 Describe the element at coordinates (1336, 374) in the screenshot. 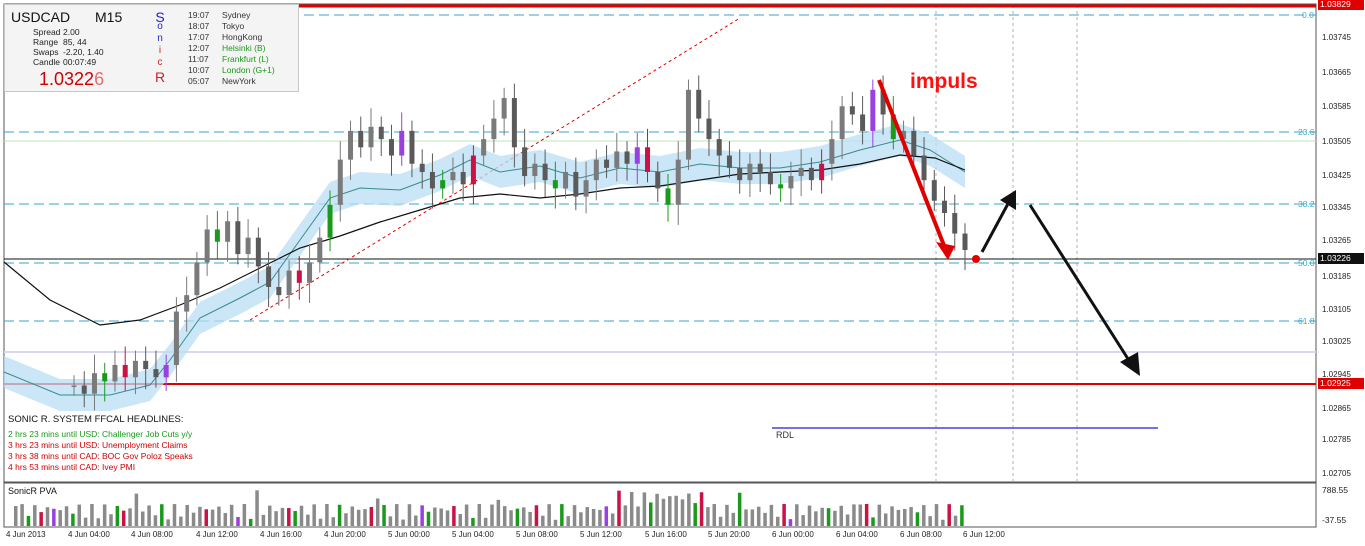

I see `price-tick-label: 1.02945` at that location.